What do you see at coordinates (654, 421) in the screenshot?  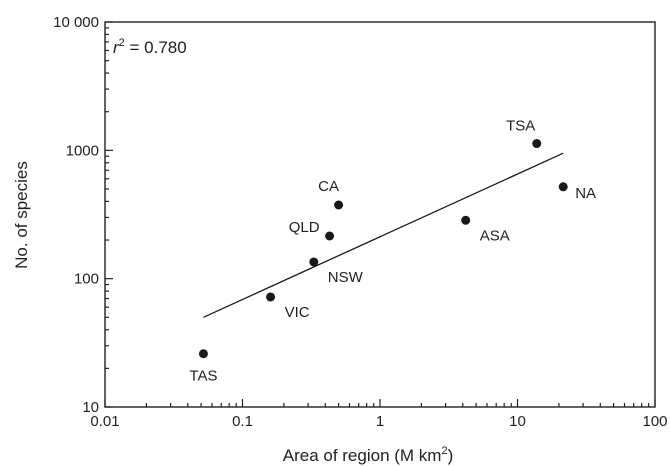 I see `x-tick-label: 100` at bounding box center [654, 421].